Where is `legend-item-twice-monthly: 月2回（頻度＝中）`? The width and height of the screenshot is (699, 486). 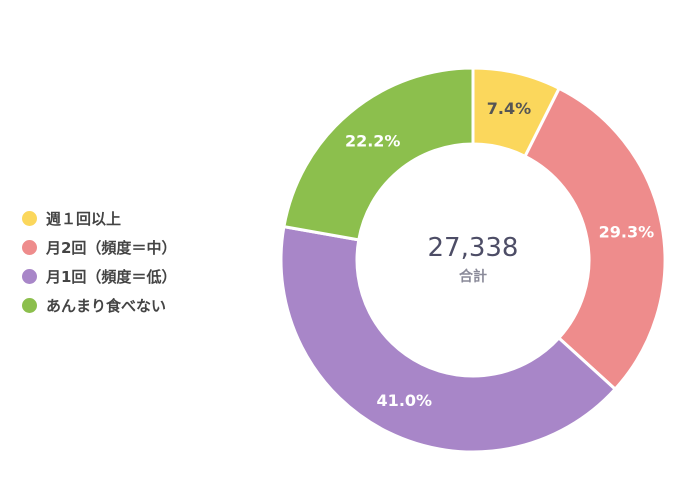
legend-item-twice-monthly: 月2回（頻度＝中） is located at coordinates (99, 247).